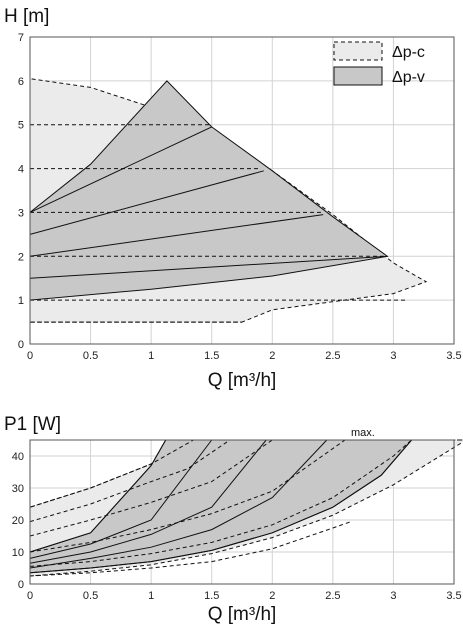 The height and width of the screenshot is (632, 463). I want to click on head-chart-xticks: 0 0.5 1 1.5 2 2.5 3 3.5, so click(244, 356).